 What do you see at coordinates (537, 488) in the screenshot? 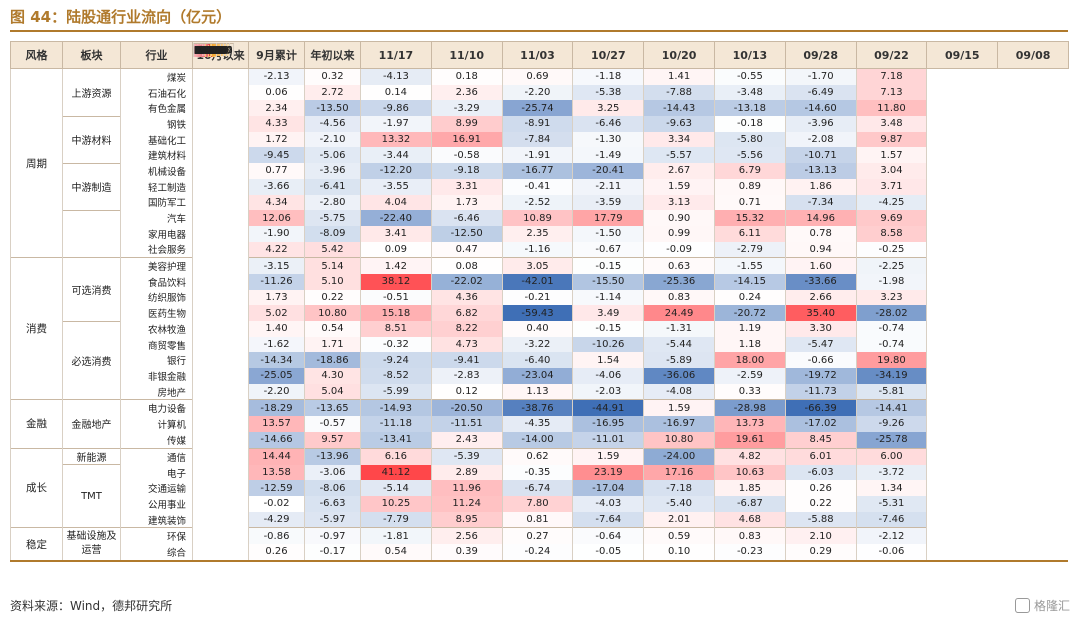
I see `weekly-flow-cell: -6.74` at bounding box center [537, 488].